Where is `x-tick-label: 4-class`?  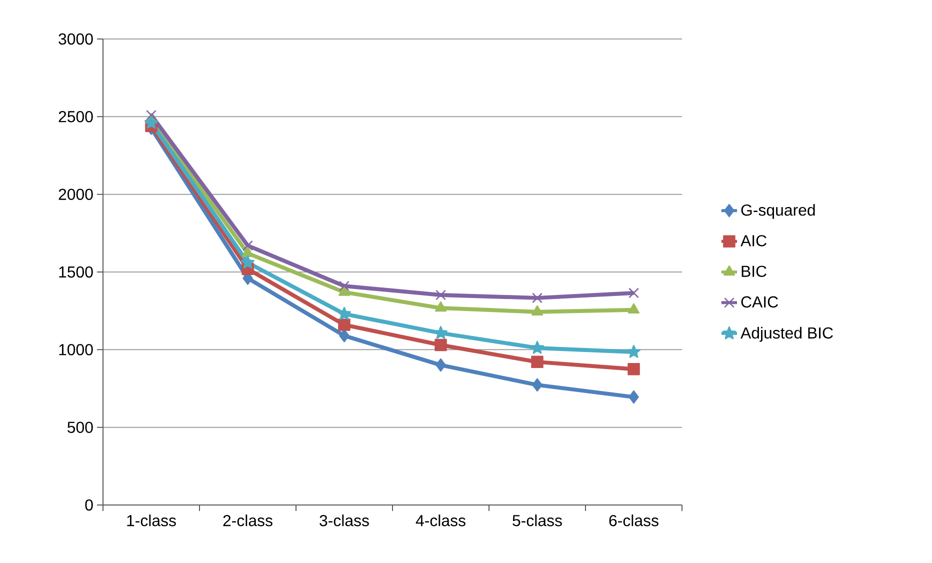
x-tick-label: 4-class is located at coordinates (441, 520).